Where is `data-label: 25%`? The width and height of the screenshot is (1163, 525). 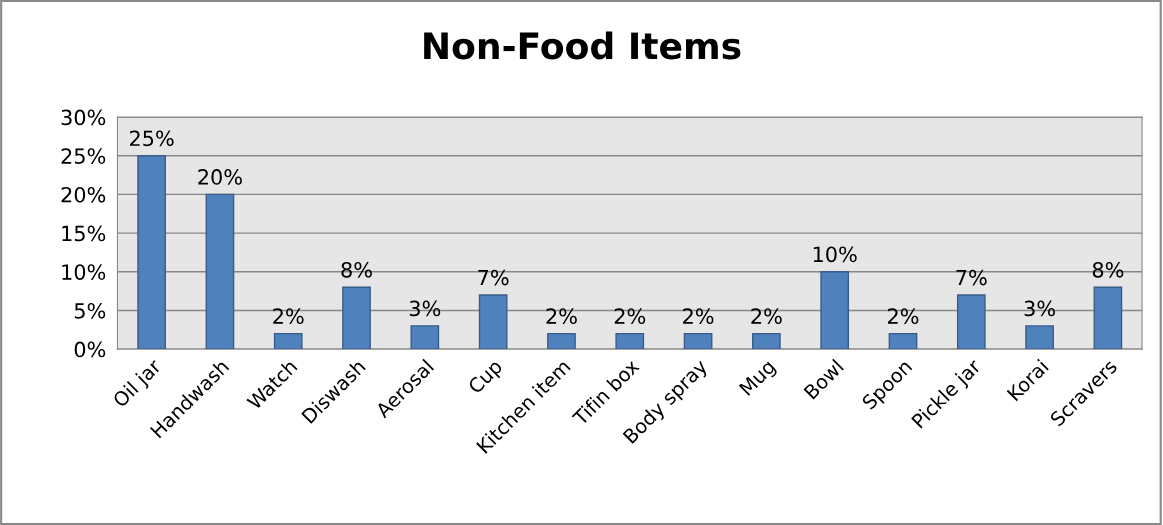 data-label: 25% is located at coordinates (151, 138).